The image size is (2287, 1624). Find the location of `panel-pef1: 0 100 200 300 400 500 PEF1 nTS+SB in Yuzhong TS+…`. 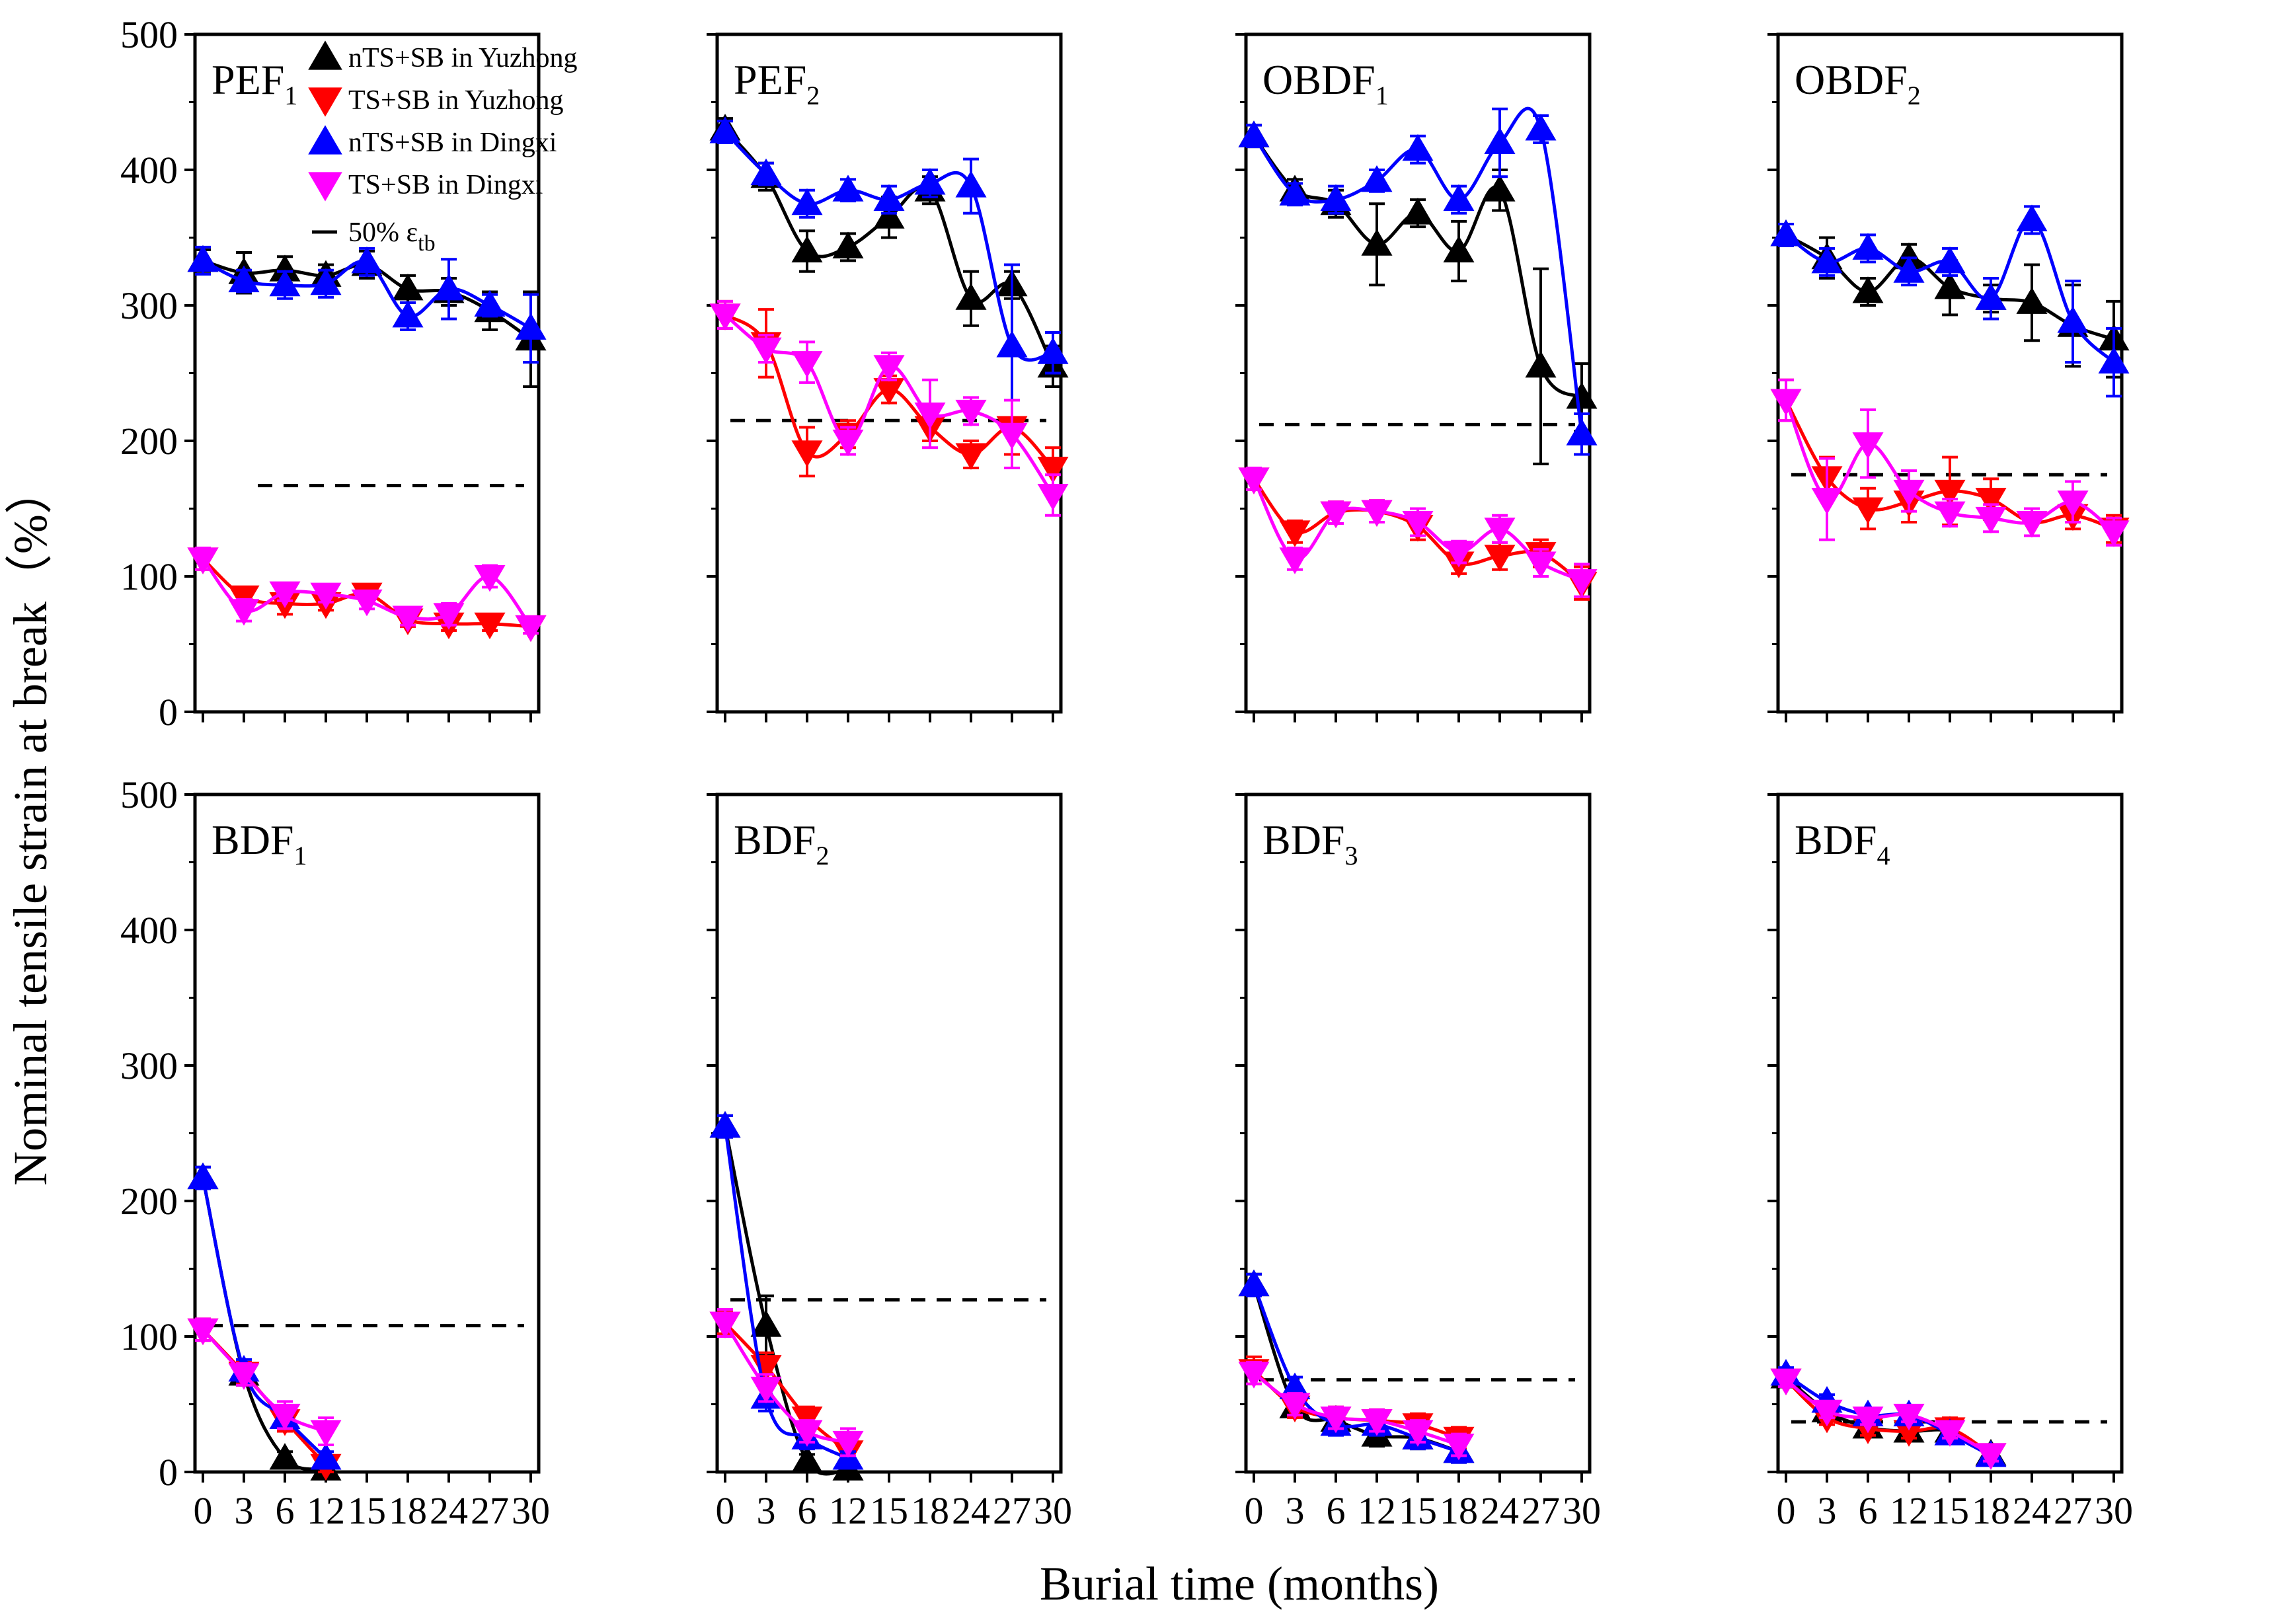

panel-pef1: 0 100 200 300 400 500 PEF1 nTS+SB in Yuzhong TS+… is located at coordinates (349, 373).